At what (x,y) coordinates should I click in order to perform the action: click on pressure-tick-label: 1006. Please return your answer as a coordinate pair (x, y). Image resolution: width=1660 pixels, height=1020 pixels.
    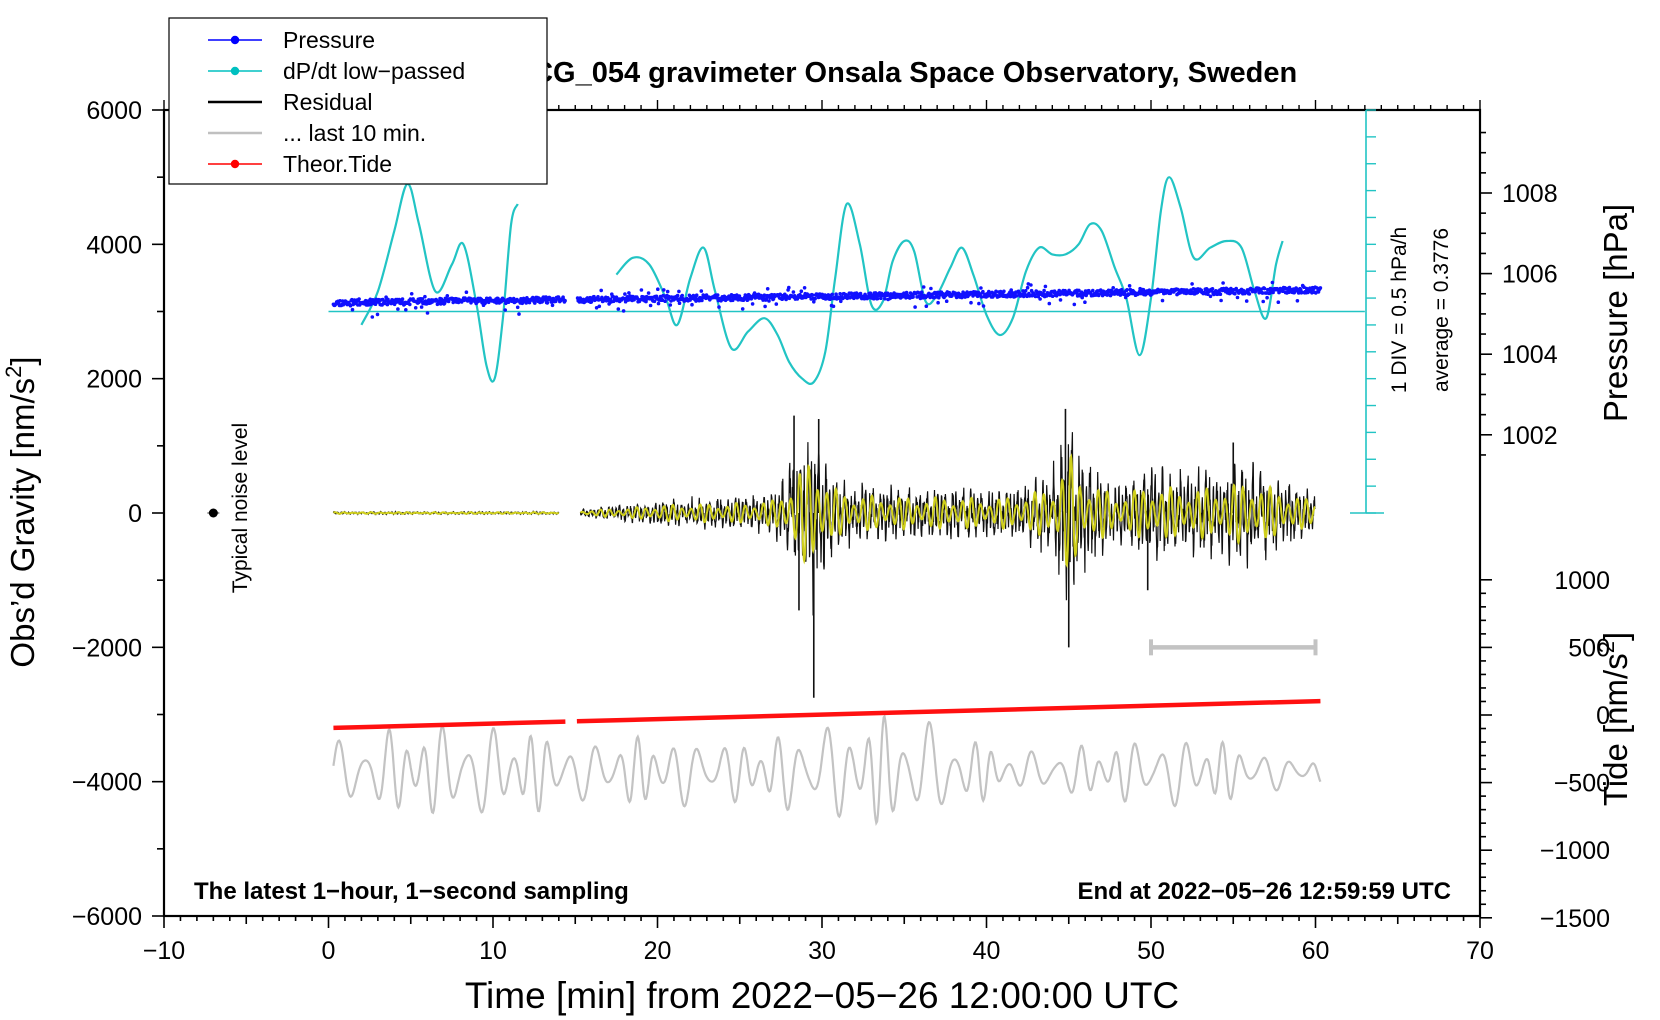
    Looking at the image, I should click on (1530, 275).